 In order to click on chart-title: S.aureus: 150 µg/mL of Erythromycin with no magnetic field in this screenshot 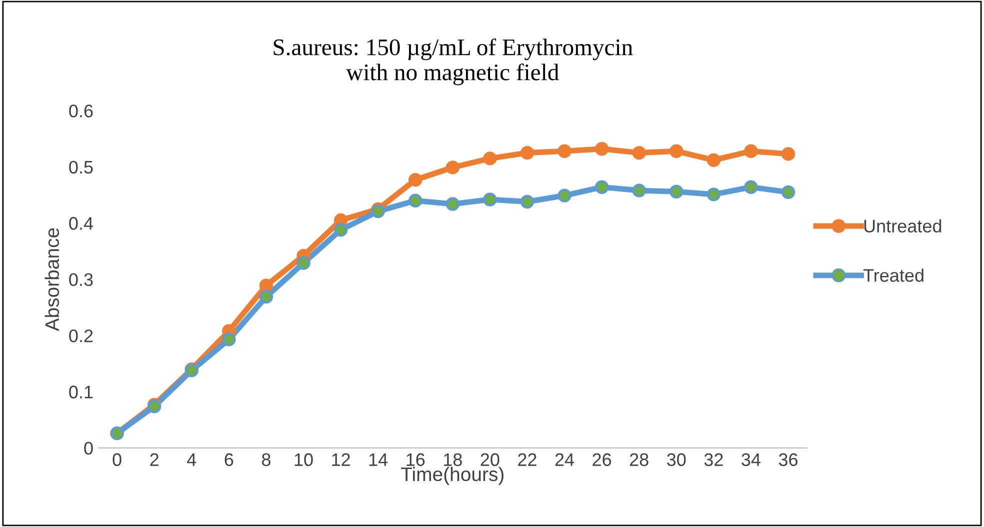, I will do `click(453, 62)`.